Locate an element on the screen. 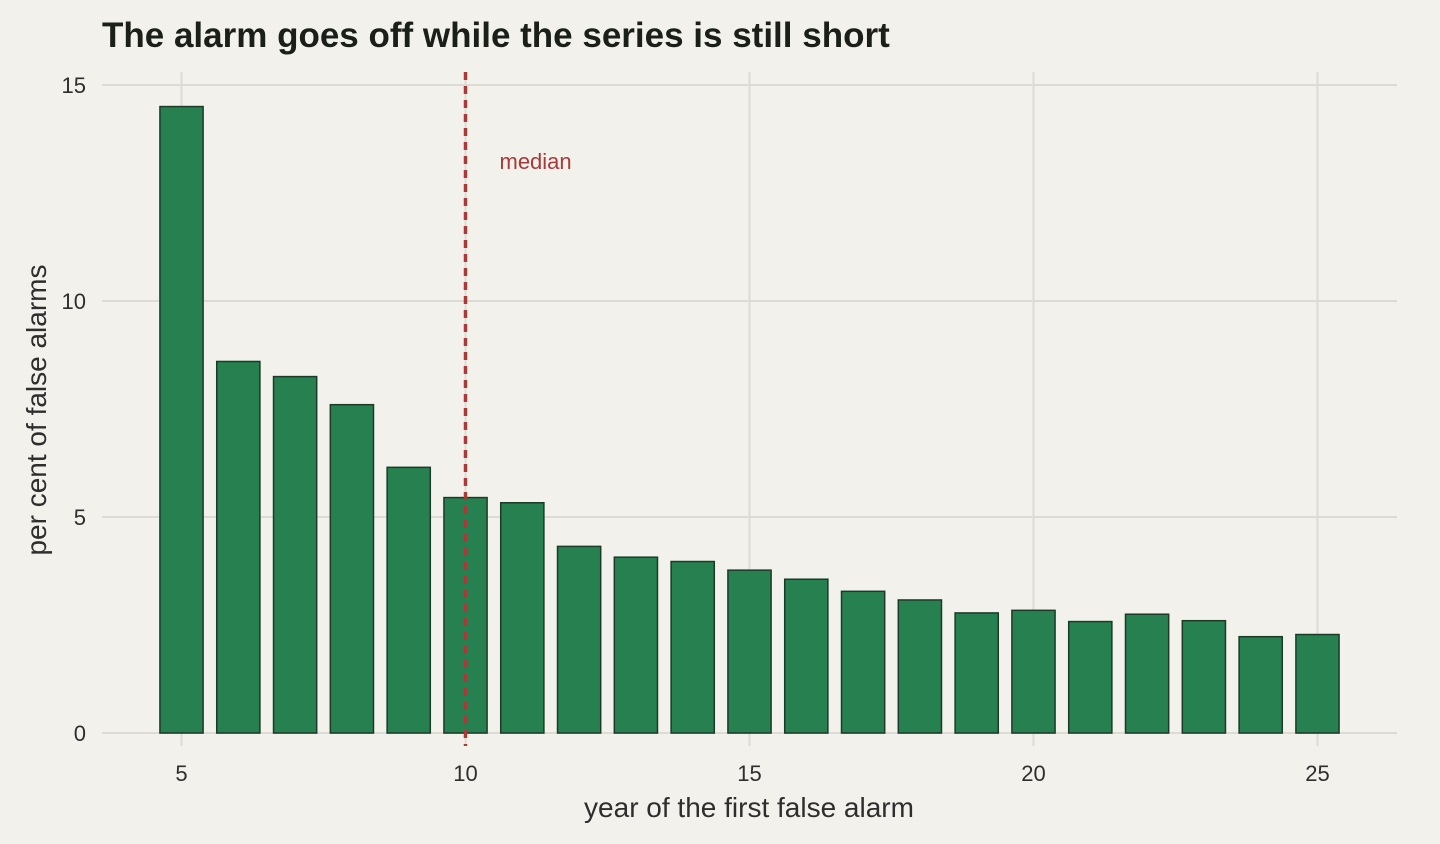 The width and height of the screenshot is (1440, 844). y-tick-label: 5 is located at coordinates (80, 517).